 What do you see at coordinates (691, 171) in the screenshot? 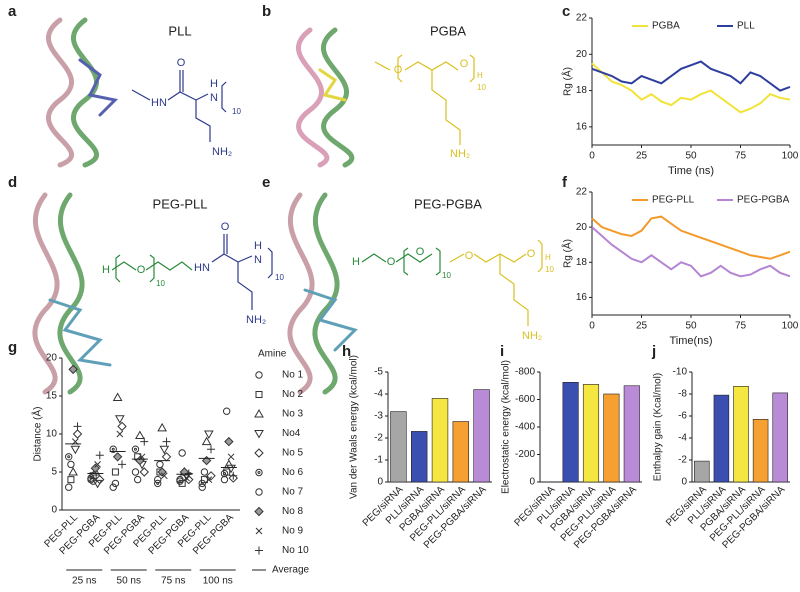
I see `x-axis-label: Time (ns)` at bounding box center [691, 171].